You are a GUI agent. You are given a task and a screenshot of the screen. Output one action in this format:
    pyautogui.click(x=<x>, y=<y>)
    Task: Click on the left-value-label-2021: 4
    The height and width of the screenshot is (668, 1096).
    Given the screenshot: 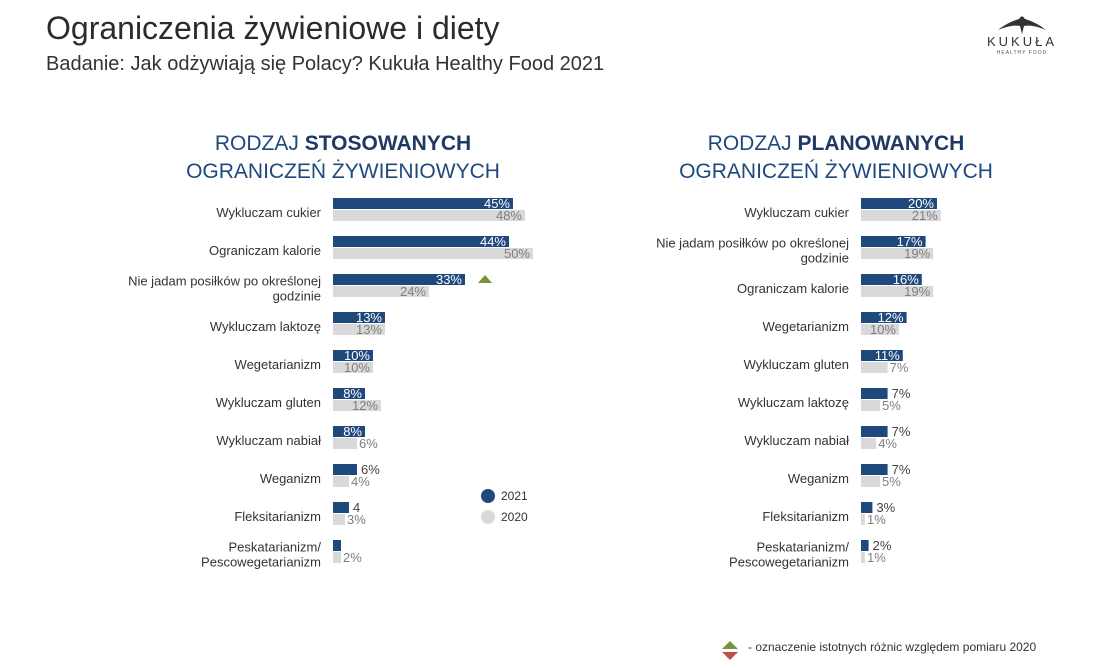 What is the action you would take?
    pyautogui.click(x=356, y=507)
    